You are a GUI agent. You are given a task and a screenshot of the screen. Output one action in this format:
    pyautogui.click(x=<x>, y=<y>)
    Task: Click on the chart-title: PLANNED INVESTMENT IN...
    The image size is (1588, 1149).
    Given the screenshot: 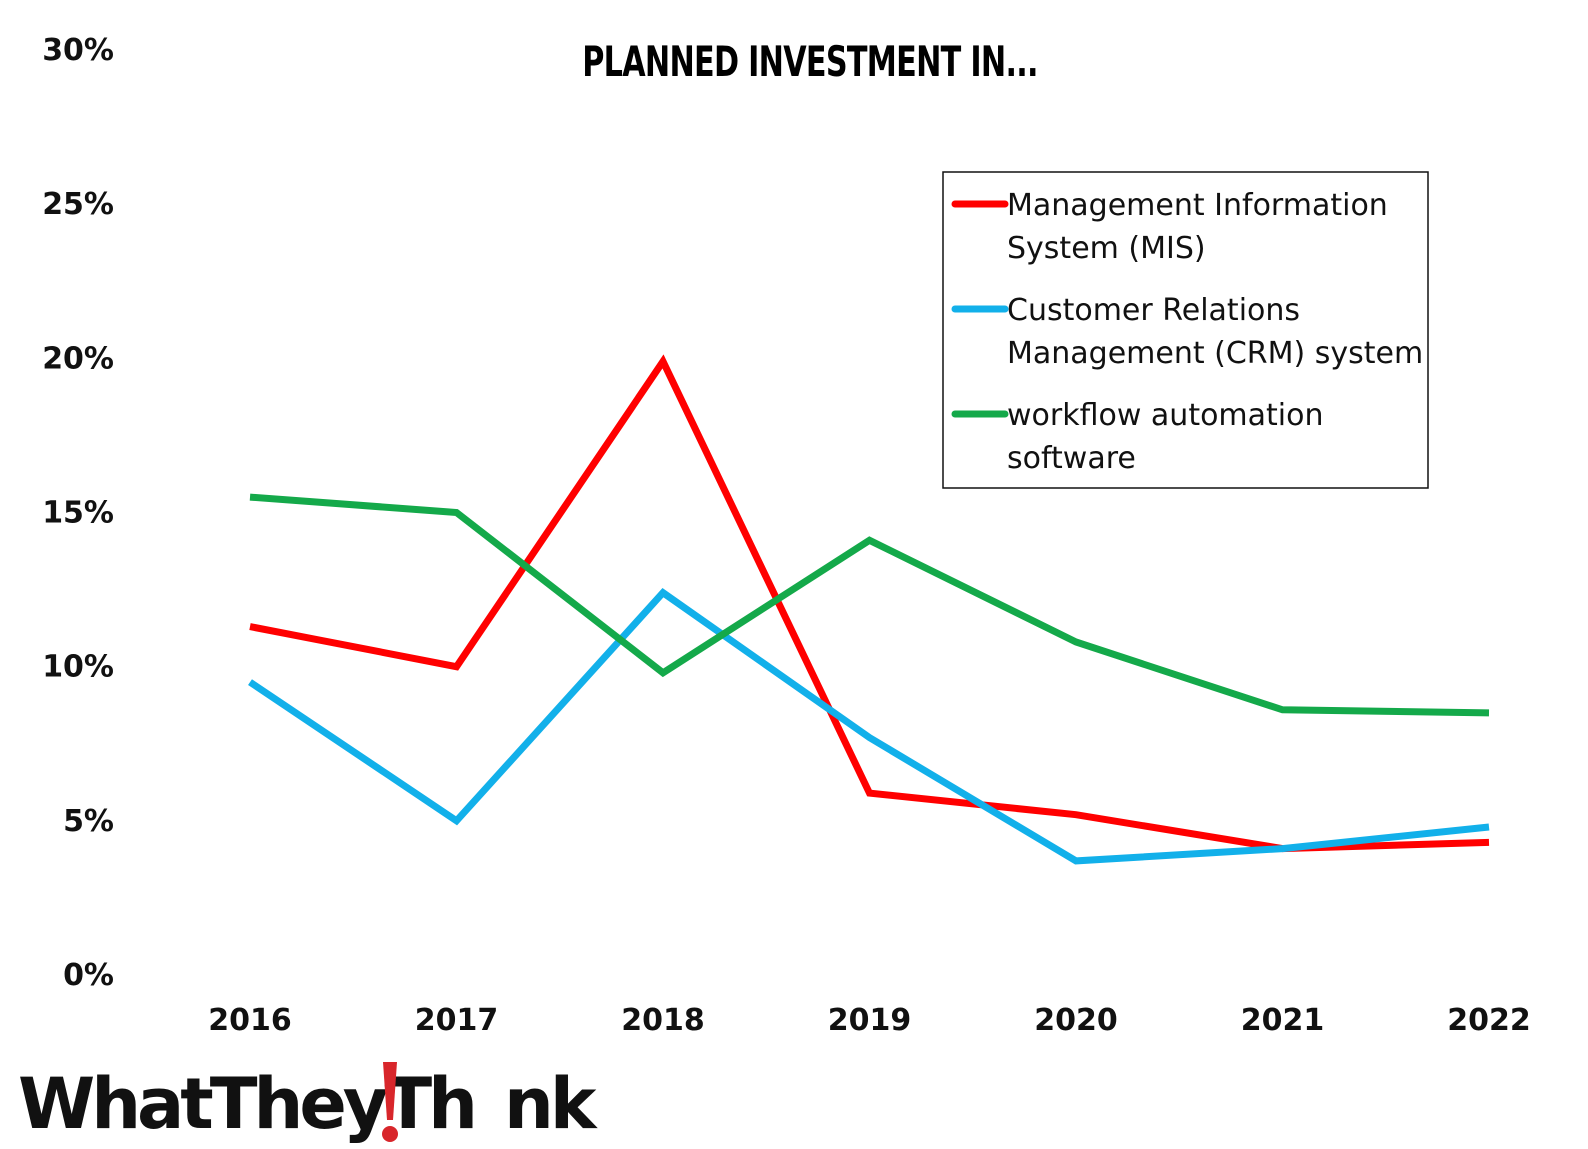 What is the action you would take?
    pyautogui.click(x=810, y=61)
    